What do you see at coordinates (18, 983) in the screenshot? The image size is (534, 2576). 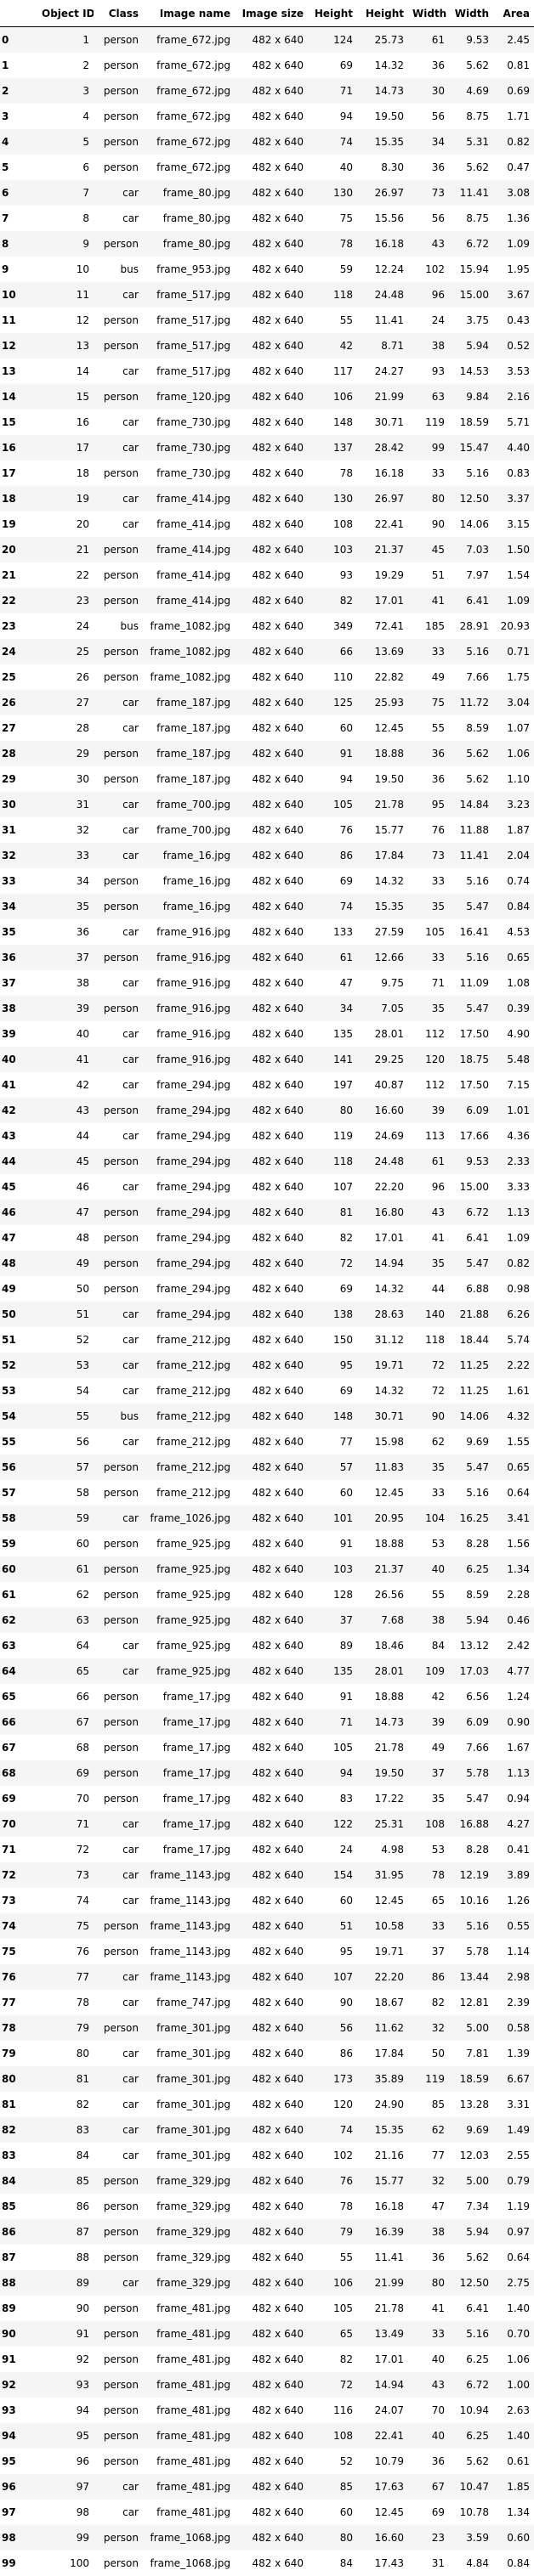 I see `row-index: 37` at bounding box center [18, 983].